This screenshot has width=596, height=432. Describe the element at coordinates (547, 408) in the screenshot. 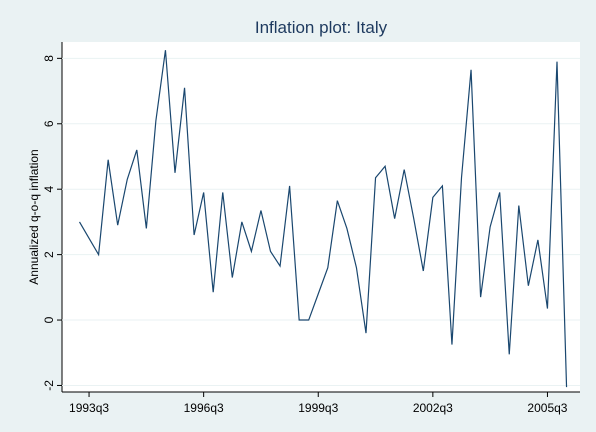

I see `x-tick-label: 2005q3` at that location.